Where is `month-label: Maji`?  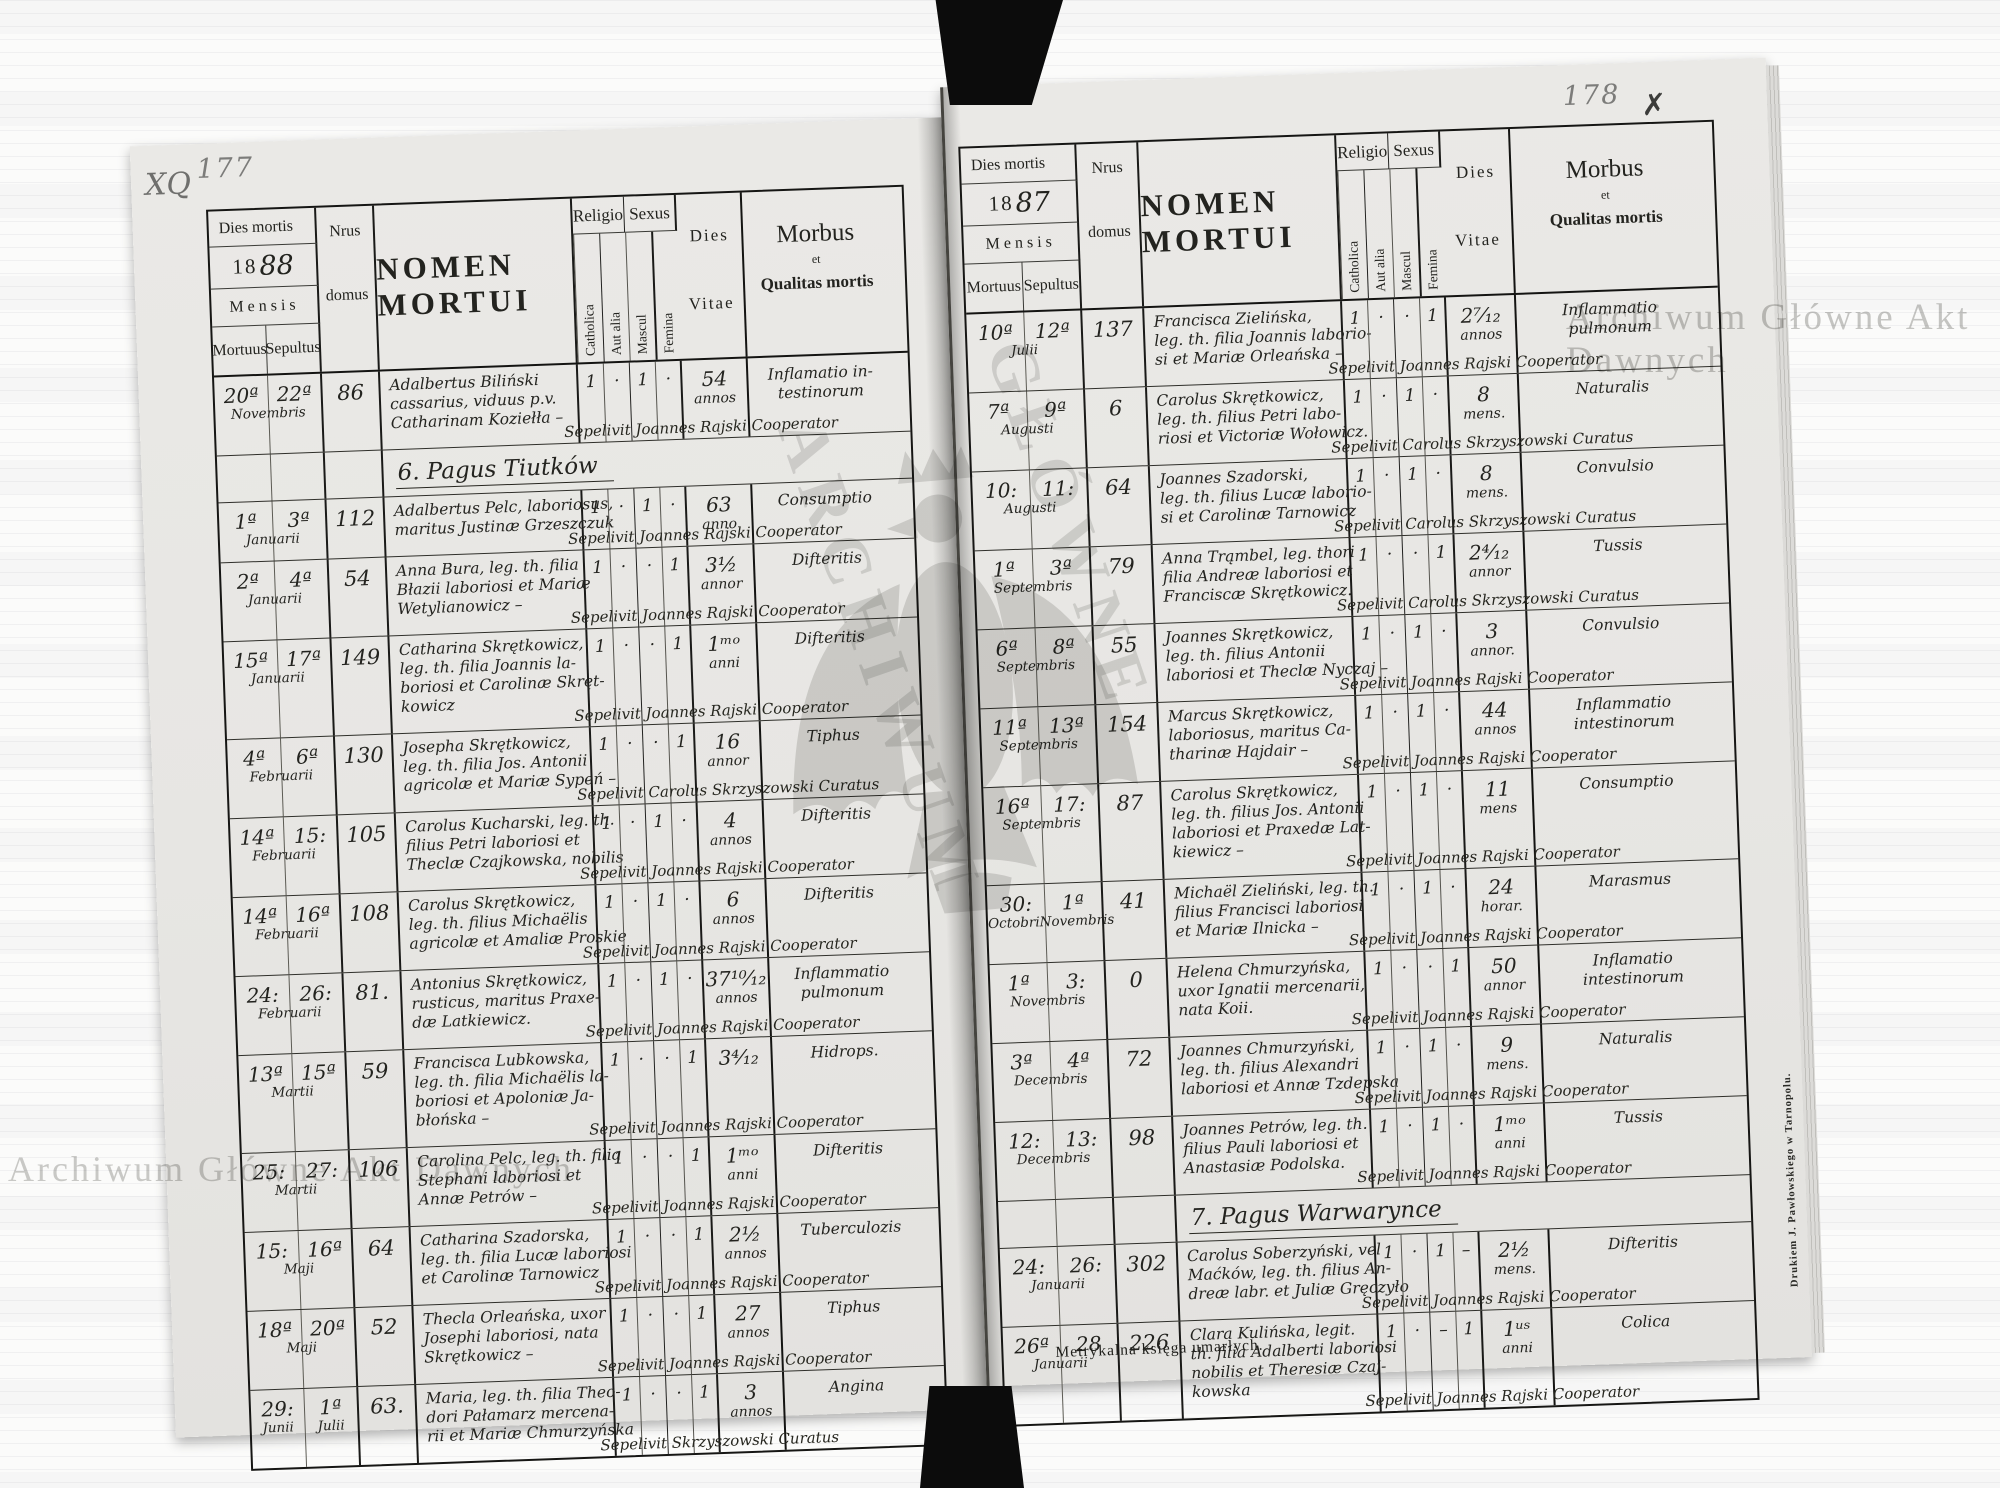
month-label: Maji is located at coordinates (302, 1348).